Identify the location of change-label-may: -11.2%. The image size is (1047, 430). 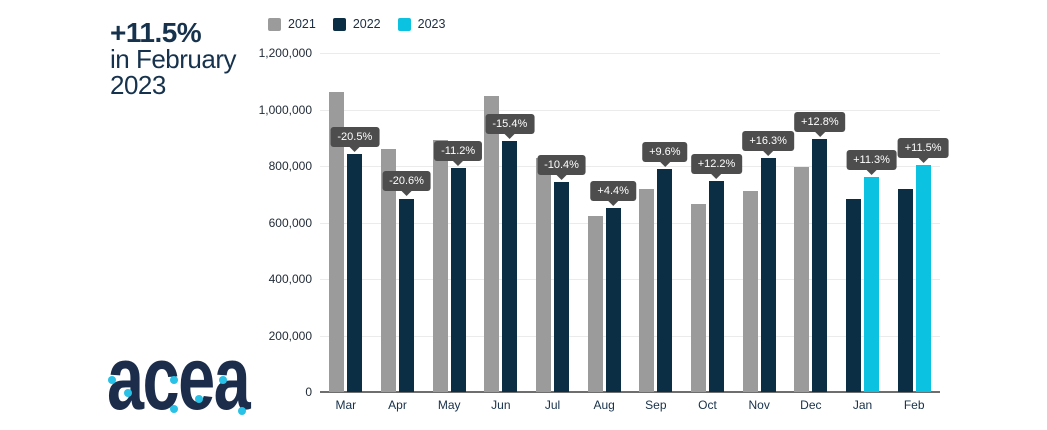
(458, 151).